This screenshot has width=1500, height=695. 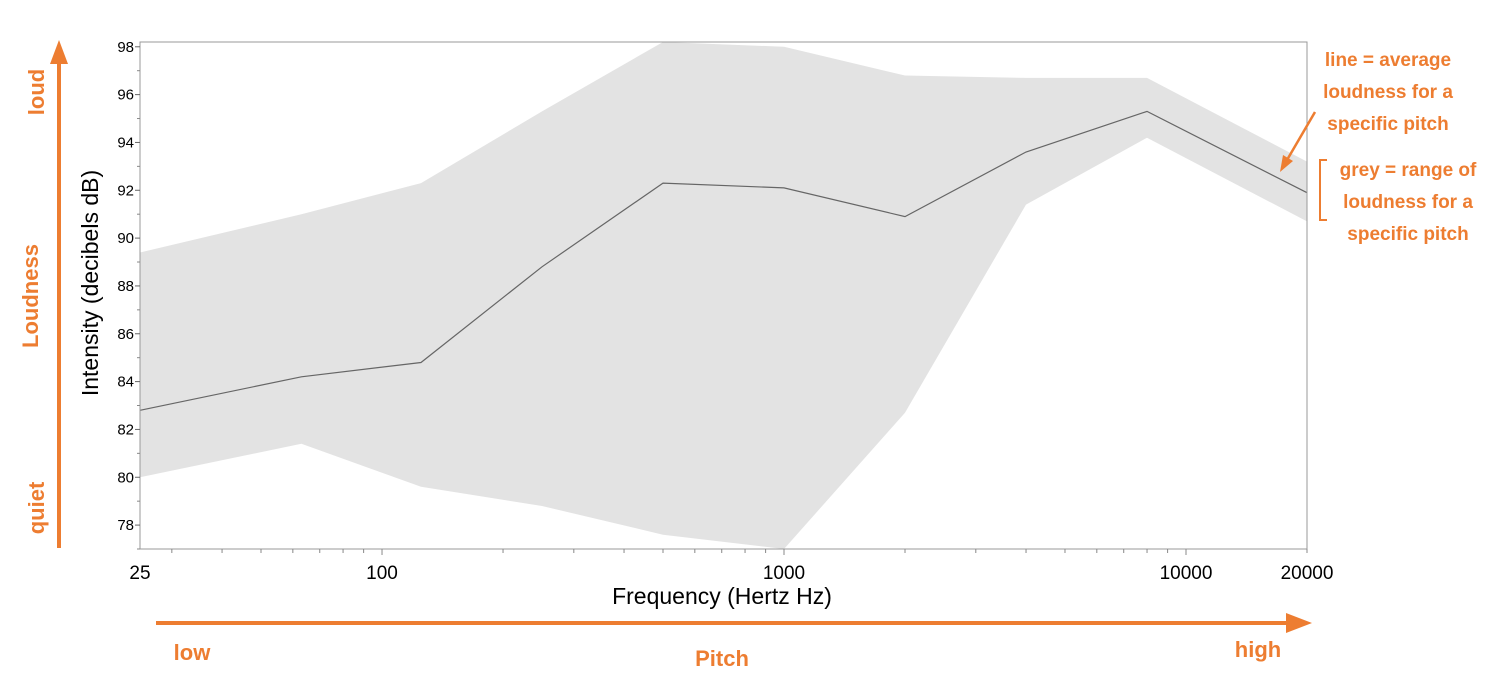 What do you see at coordinates (125, 142) in the screenshot?
I see `y-tick-label: 94` at bounding box center [125, 142].